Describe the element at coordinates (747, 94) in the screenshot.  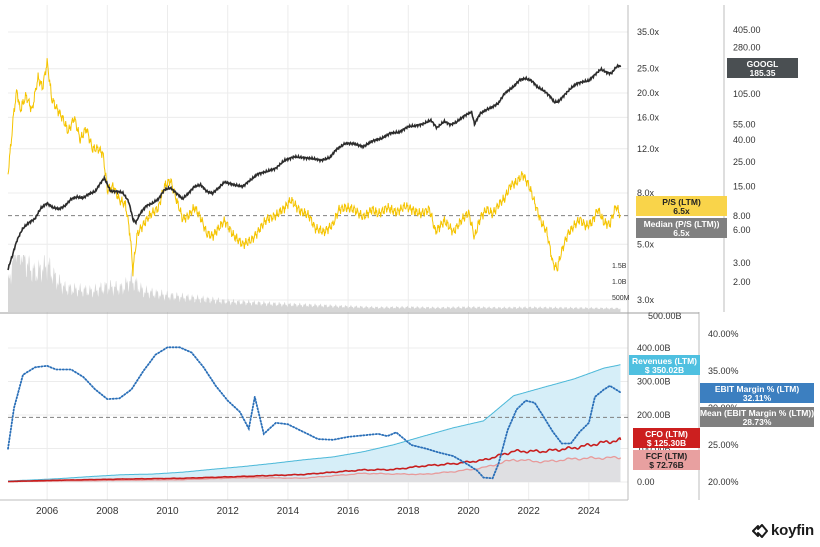
I see `price-tick-105-00: 105.00` at that location.